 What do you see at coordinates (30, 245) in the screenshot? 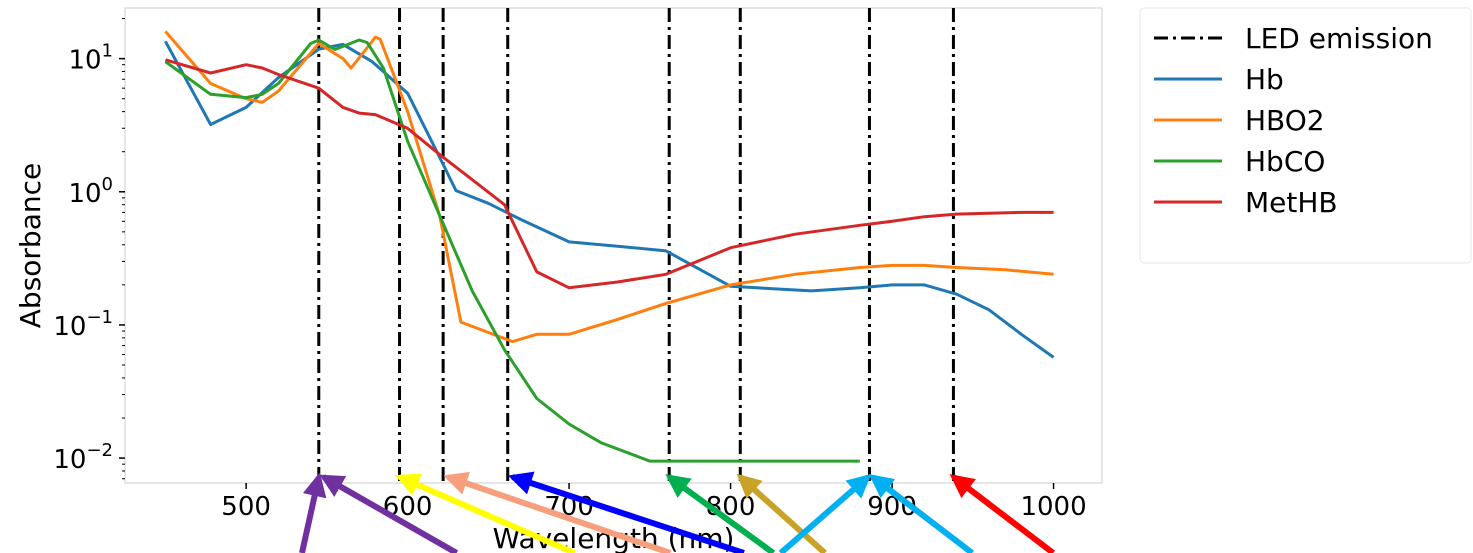
I see `y-axis-label: Absorbance` at bounding box center [30, 245].